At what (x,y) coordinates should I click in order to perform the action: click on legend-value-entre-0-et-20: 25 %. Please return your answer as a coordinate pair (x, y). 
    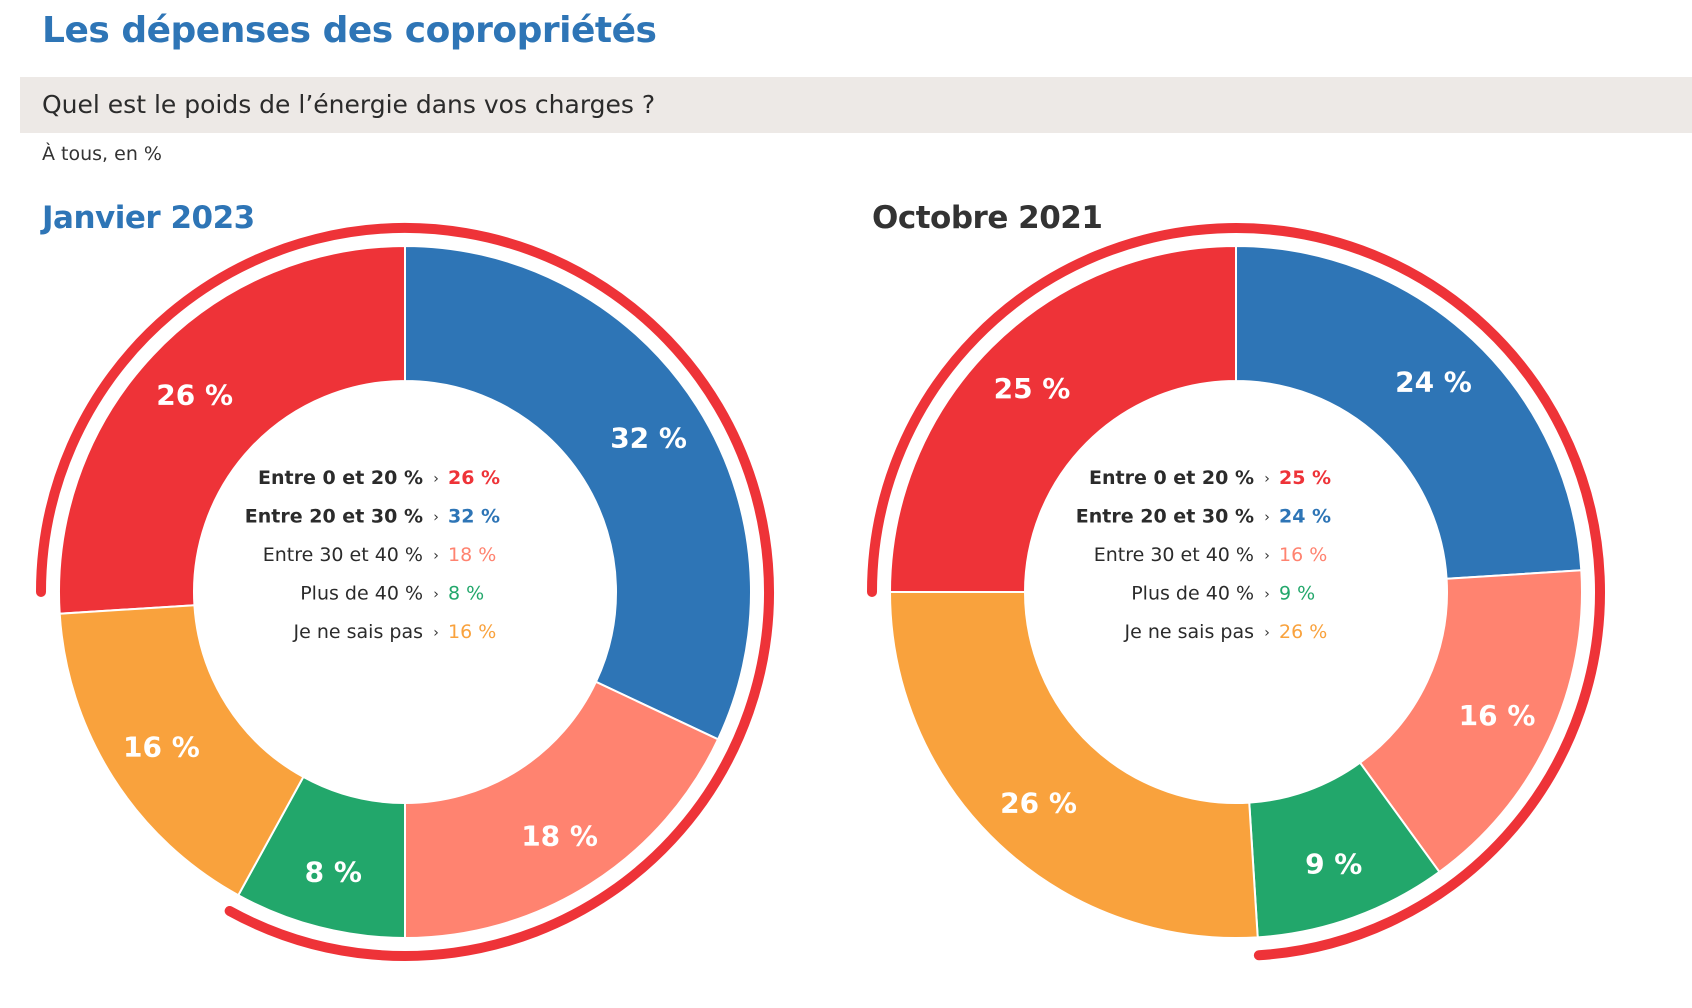
    Looking at the image, I should click on (1305, 478).